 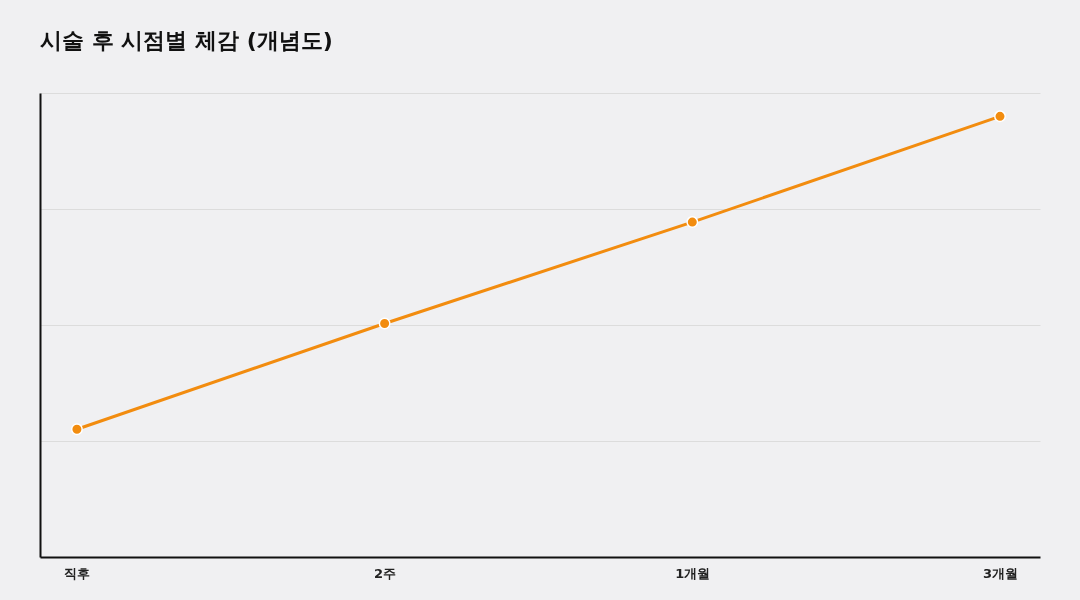 I want to click on x-tick-label: 1개월, so click(x=693, y=573).